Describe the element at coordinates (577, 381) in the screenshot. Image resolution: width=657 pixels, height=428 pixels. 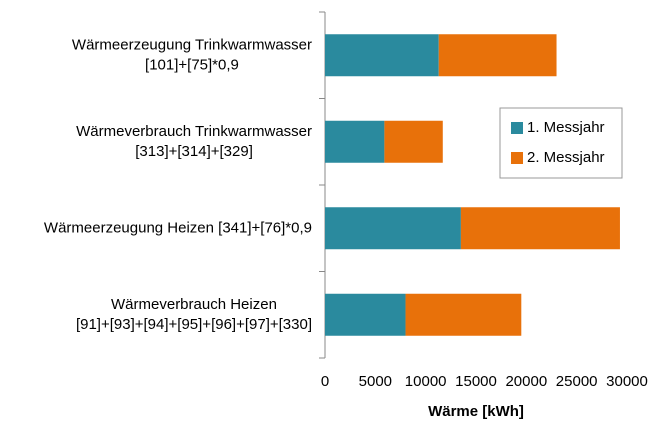
I see `x-tick-label: 25000` at that location.